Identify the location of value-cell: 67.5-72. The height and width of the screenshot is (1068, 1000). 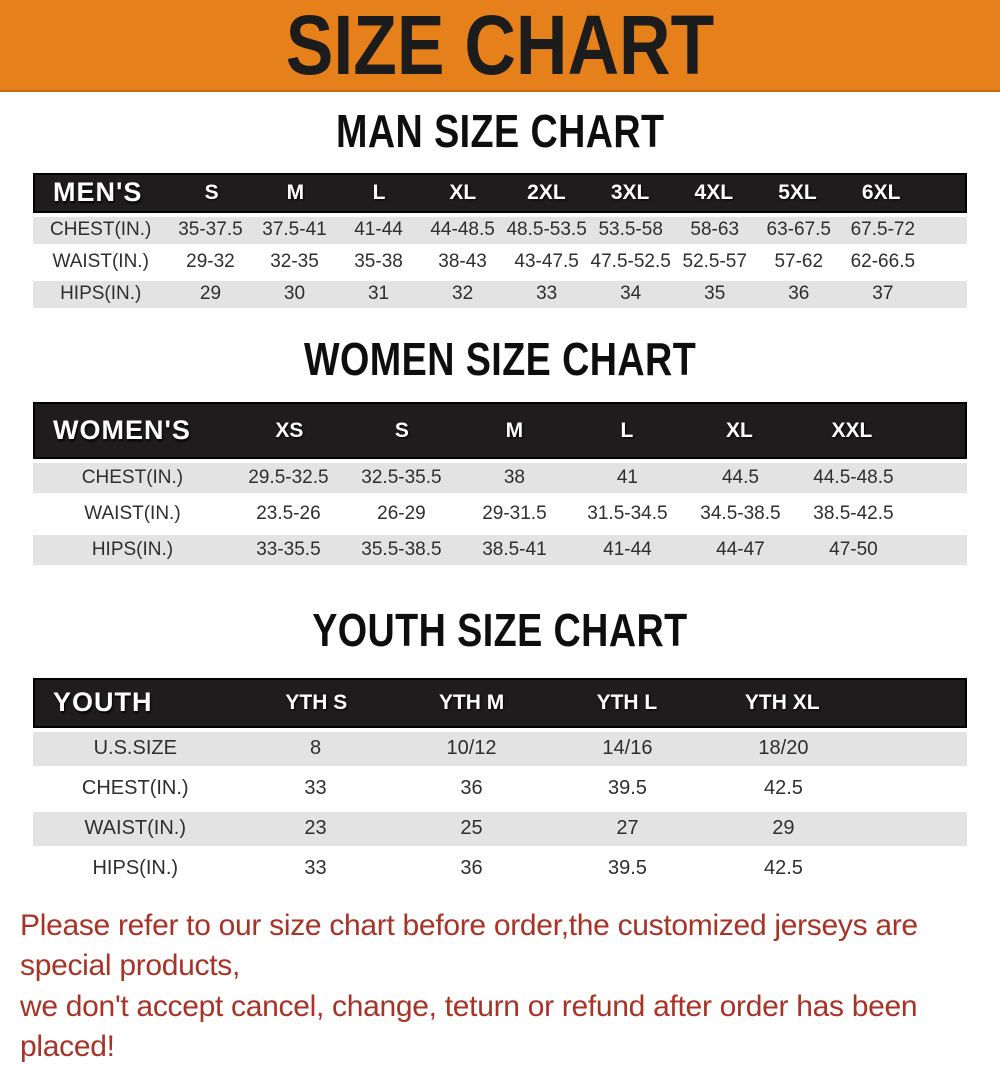
(883, 230).